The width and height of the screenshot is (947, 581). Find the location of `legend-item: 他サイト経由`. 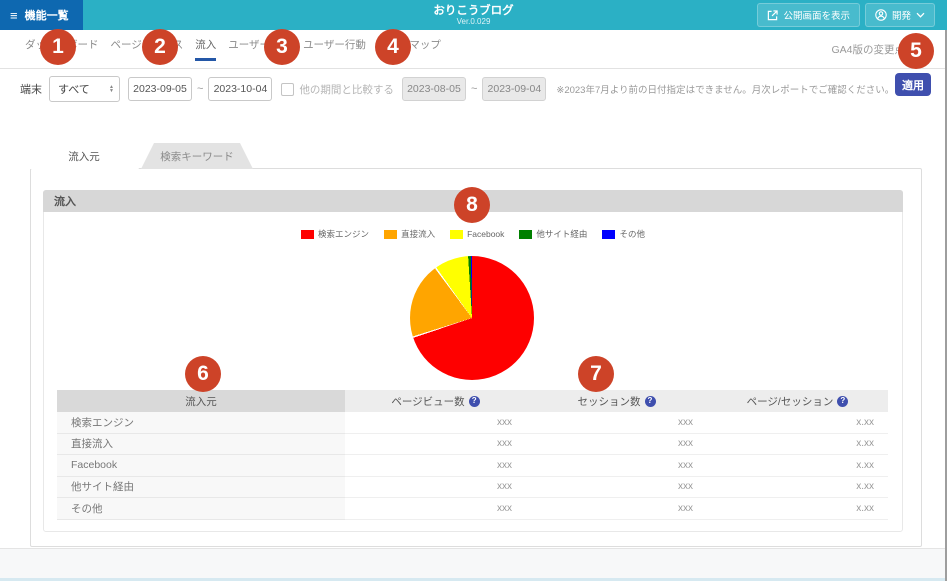

legend-item: 他サイト経由 is located at coordinates (553, 234).